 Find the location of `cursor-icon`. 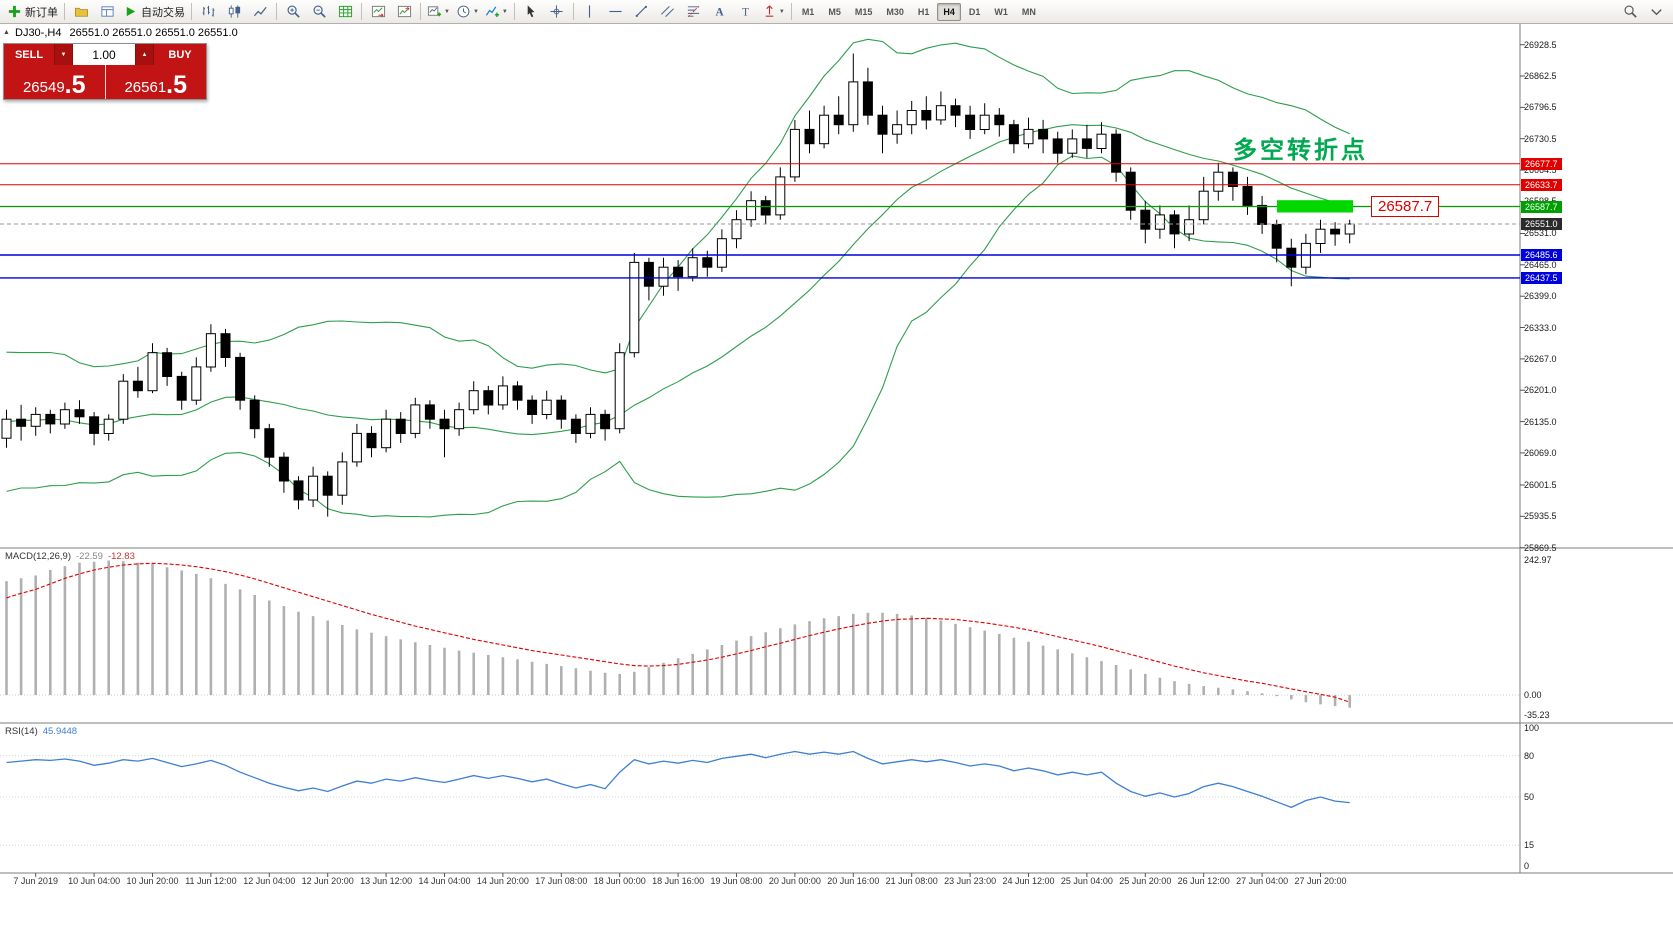

cursor-icon is located at coordinates (531, 11).